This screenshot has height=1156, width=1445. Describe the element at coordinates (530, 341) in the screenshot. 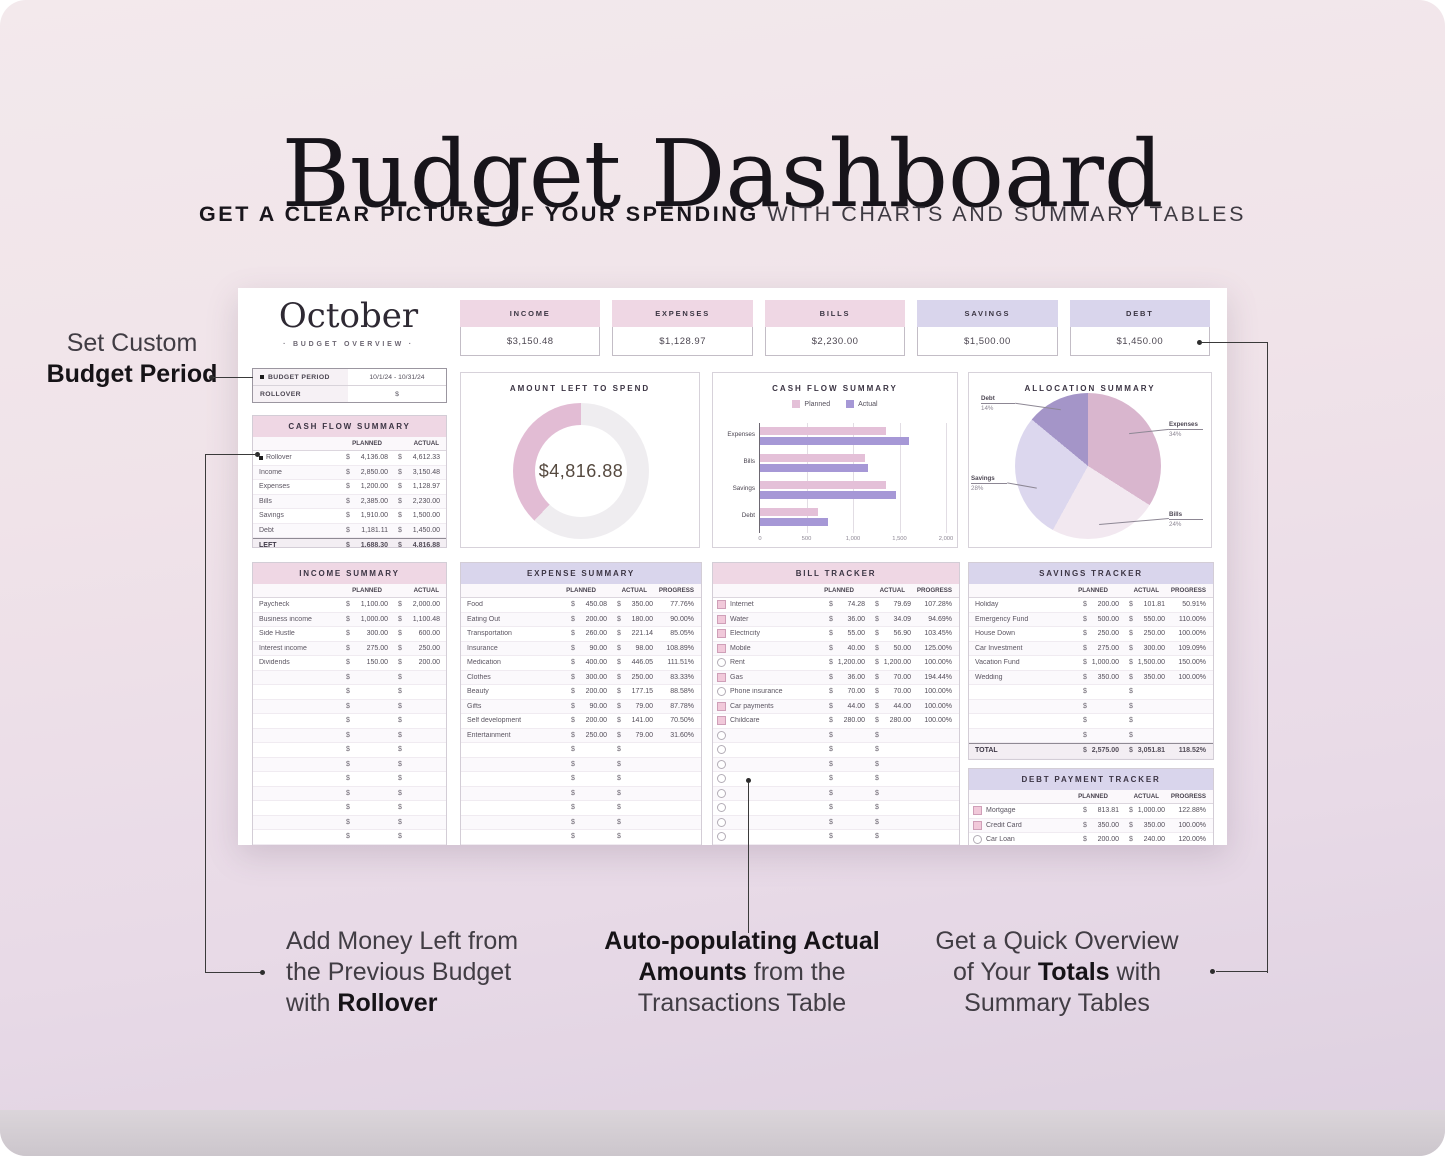

I see `card-value: $3,150.48` at that location.